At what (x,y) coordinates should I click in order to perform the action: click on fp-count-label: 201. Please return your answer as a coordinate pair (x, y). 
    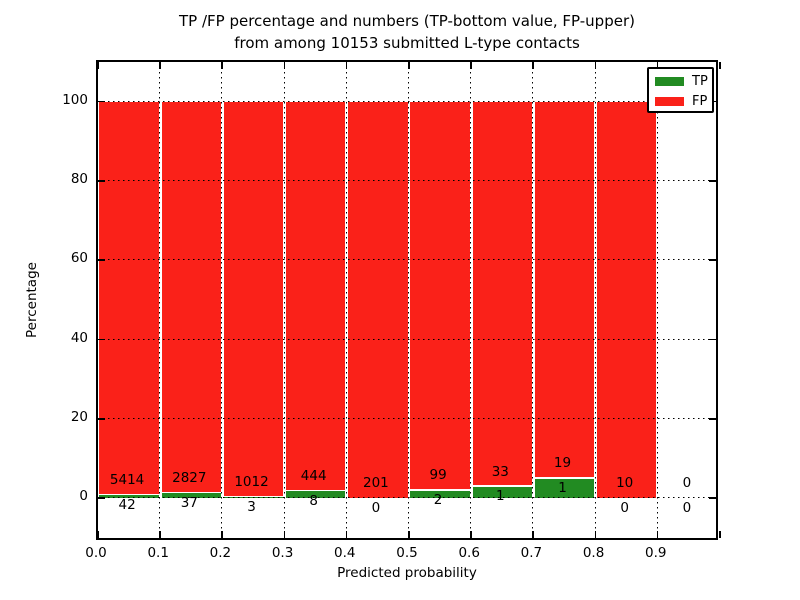
    Looking at the image, I should click on (376, 483).